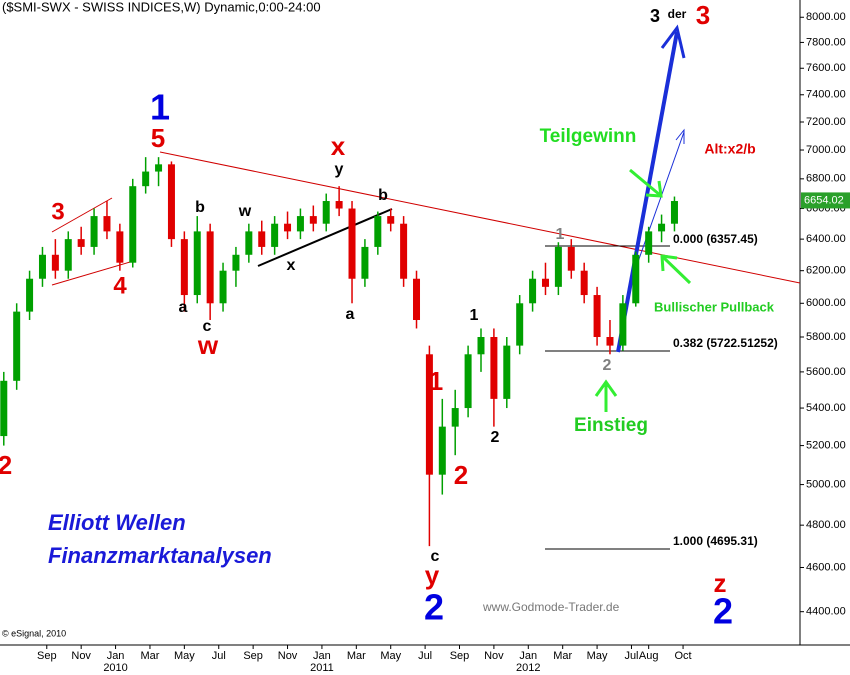 The height and width of the screenshot is (675, 850). I want to click on y-tick-label: 7800.00, so click(826, 42).